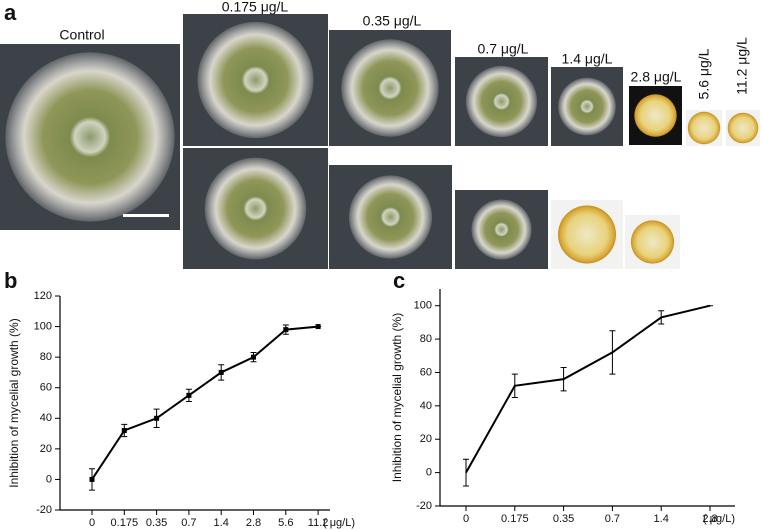 This screenshot has height=530, width=762. What do you see at coordinates (503, 49) in the screenshot?
I see `photo-label: 0.7 μg/L` at bounding box center [503, 49].